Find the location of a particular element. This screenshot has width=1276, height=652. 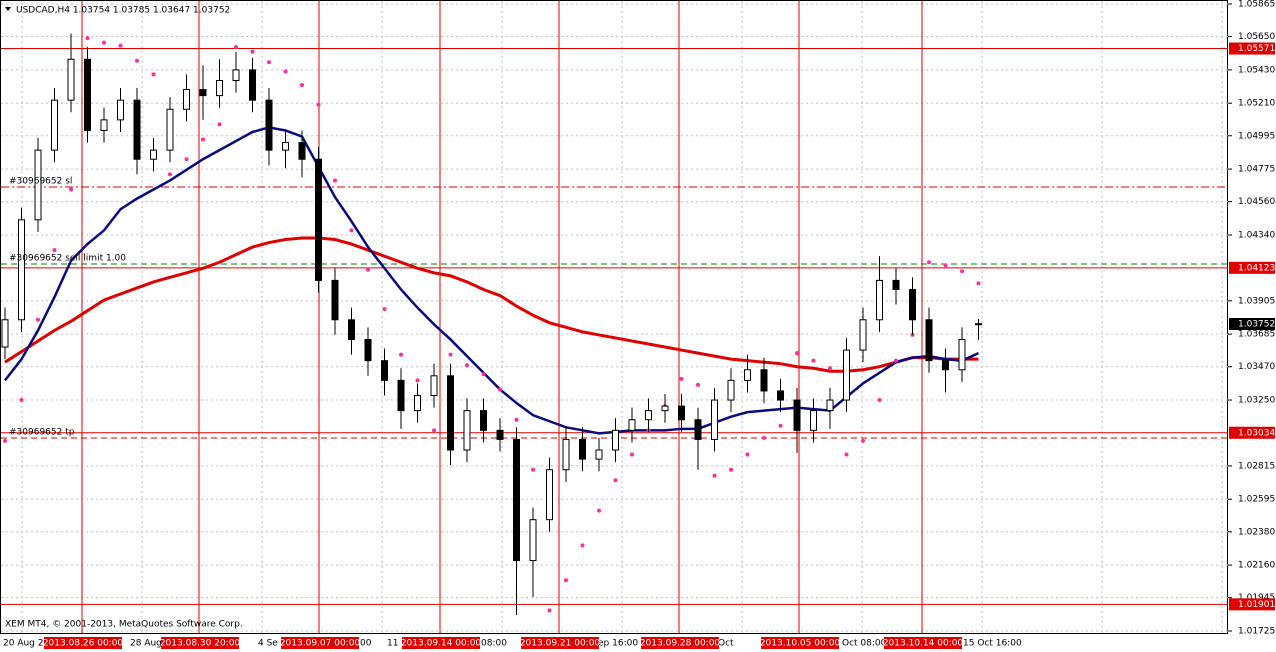

time-label: :00 is located at coordinates (364, 644).